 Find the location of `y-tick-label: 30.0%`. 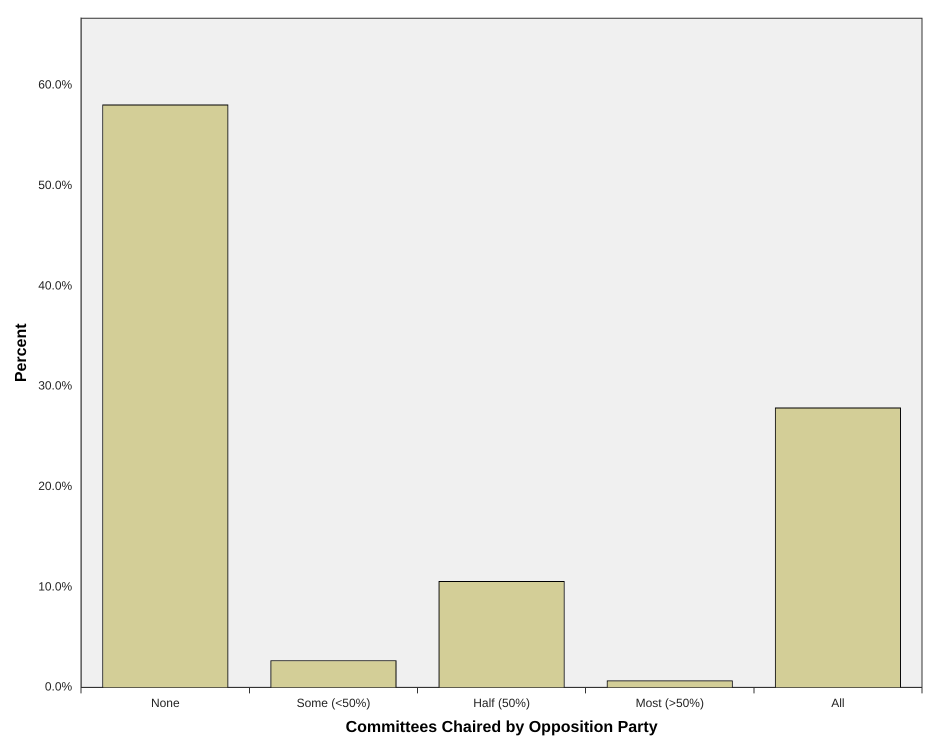

y-tick-label: 30.0% is located at coordinates (55, 385).